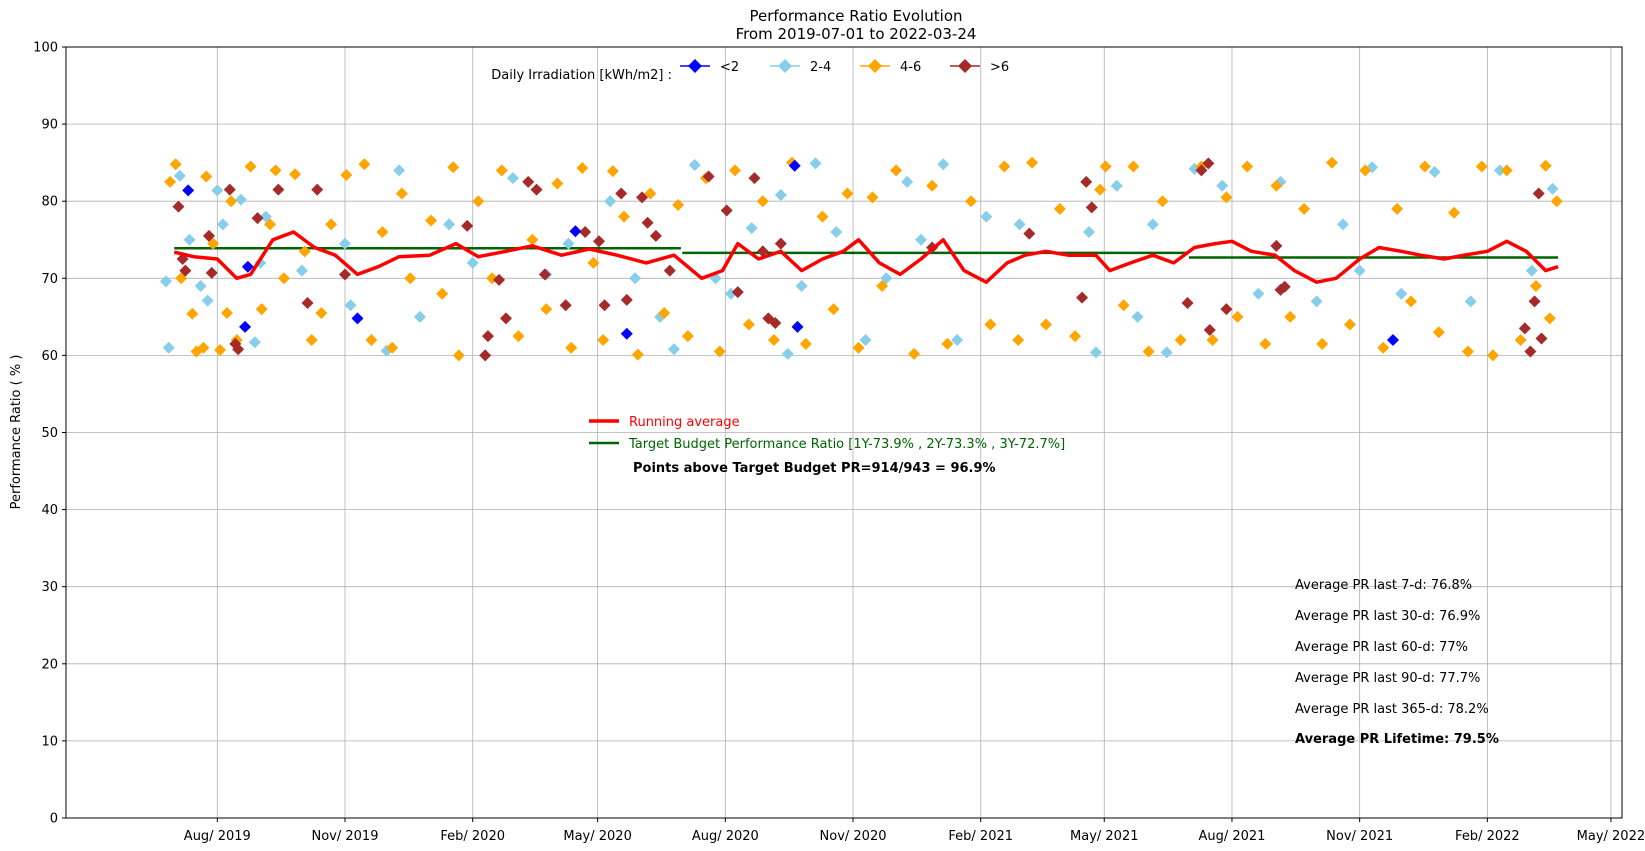 This screenshot has height=851, width=1645. Describe the element at coordinates (1104, 836) in the screenshot. I see `x-tick-label: May/ 2021` at that location.